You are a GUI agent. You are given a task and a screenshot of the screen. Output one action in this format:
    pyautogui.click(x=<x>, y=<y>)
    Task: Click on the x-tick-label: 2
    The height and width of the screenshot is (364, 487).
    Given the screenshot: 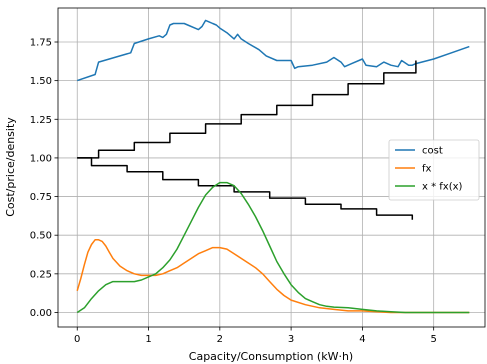 What is the action you would take?
    pyautogui.click(x=220, y=339)
    